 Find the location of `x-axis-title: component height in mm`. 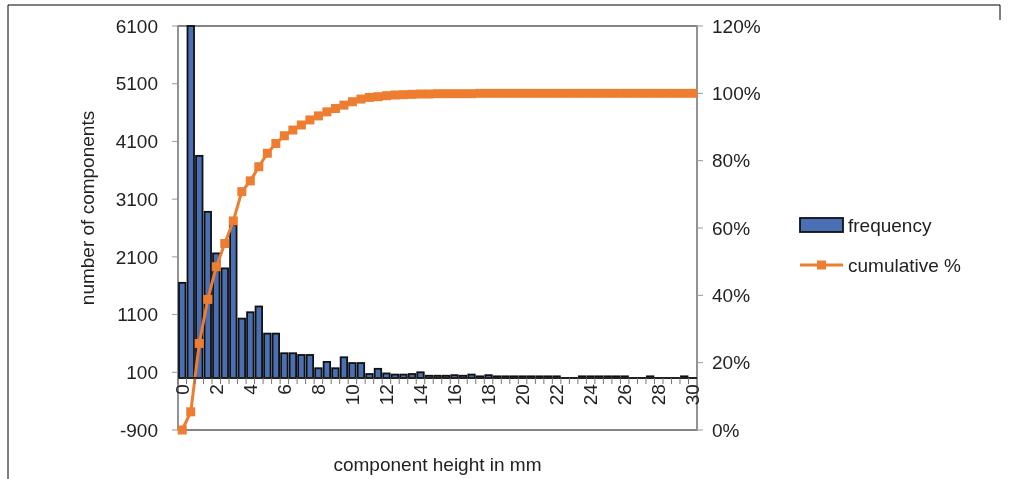

x-axis-title: component height in mm is located at coordinates (437, 464).